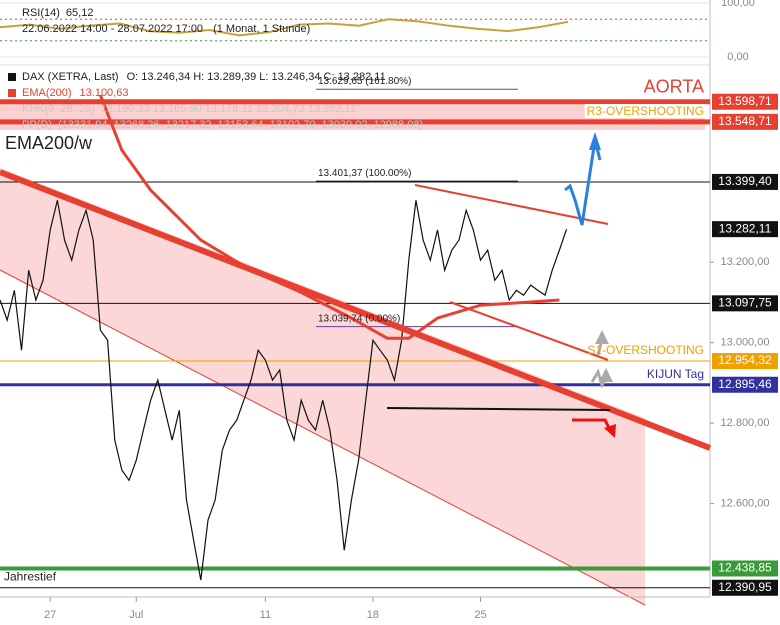  What do you see at coordinates (745, 262) in the screenshot?
I see `y-tick-label: 13.200,00` at bounding box center [745, 262].